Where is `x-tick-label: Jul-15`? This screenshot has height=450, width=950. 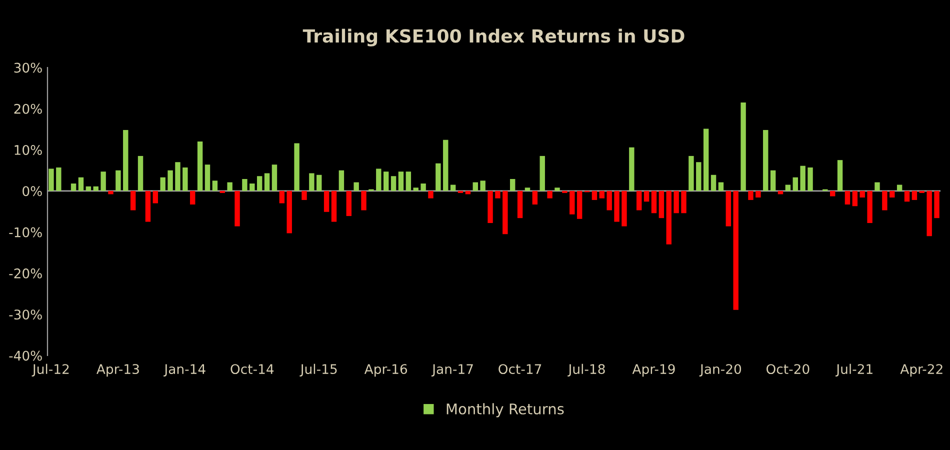 x-tick-label: Jul-15 is located at coordinates (318, 370).